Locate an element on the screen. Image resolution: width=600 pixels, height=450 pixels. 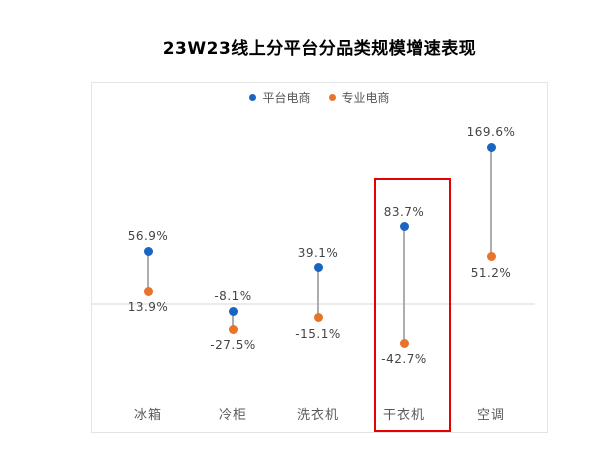
legend-item-平台电商: 平台电商 is located at coordinates (280, 97).